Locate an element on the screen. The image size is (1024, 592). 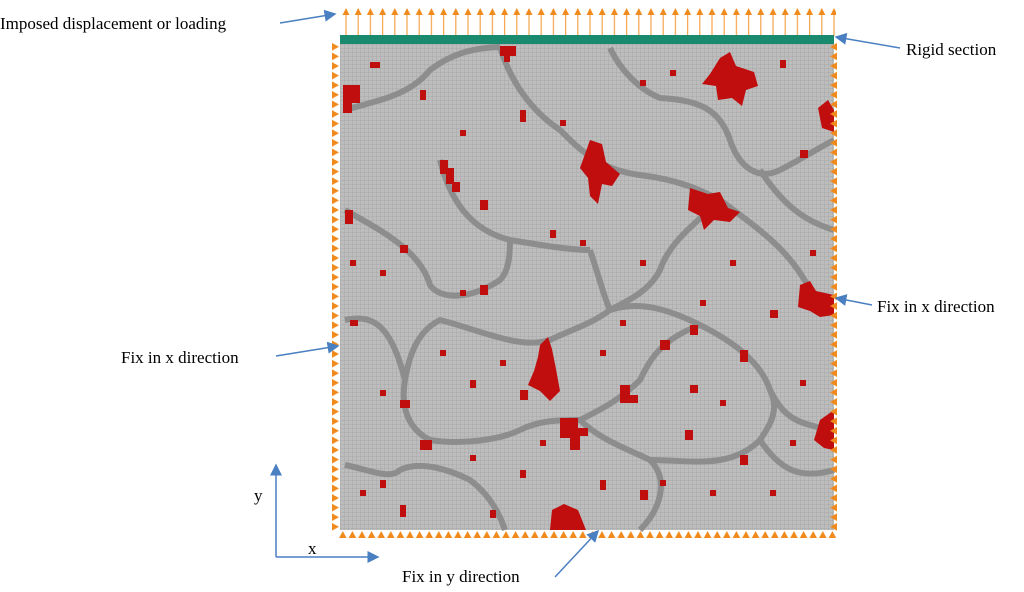
left-supports is located at coordinates (335, 287).